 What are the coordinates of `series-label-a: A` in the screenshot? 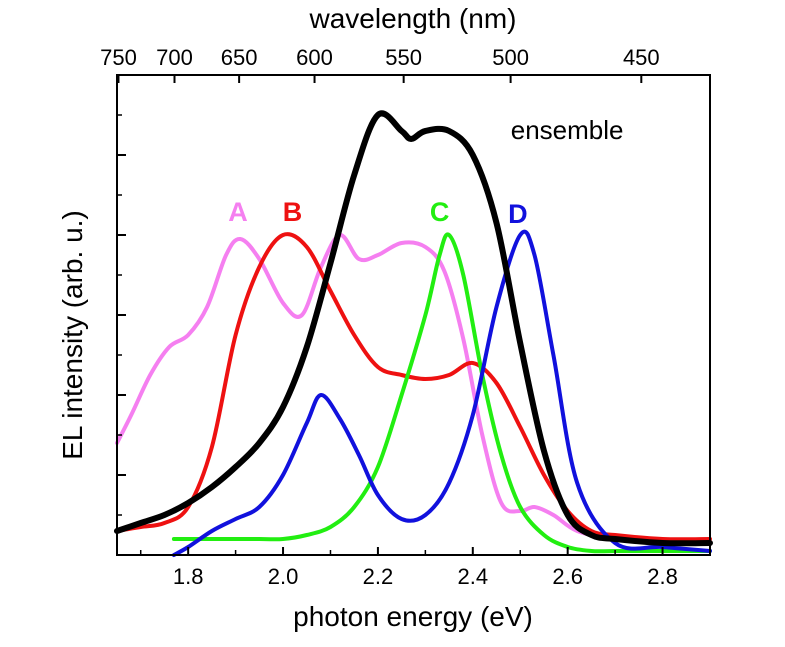 It's located at (238, 212).